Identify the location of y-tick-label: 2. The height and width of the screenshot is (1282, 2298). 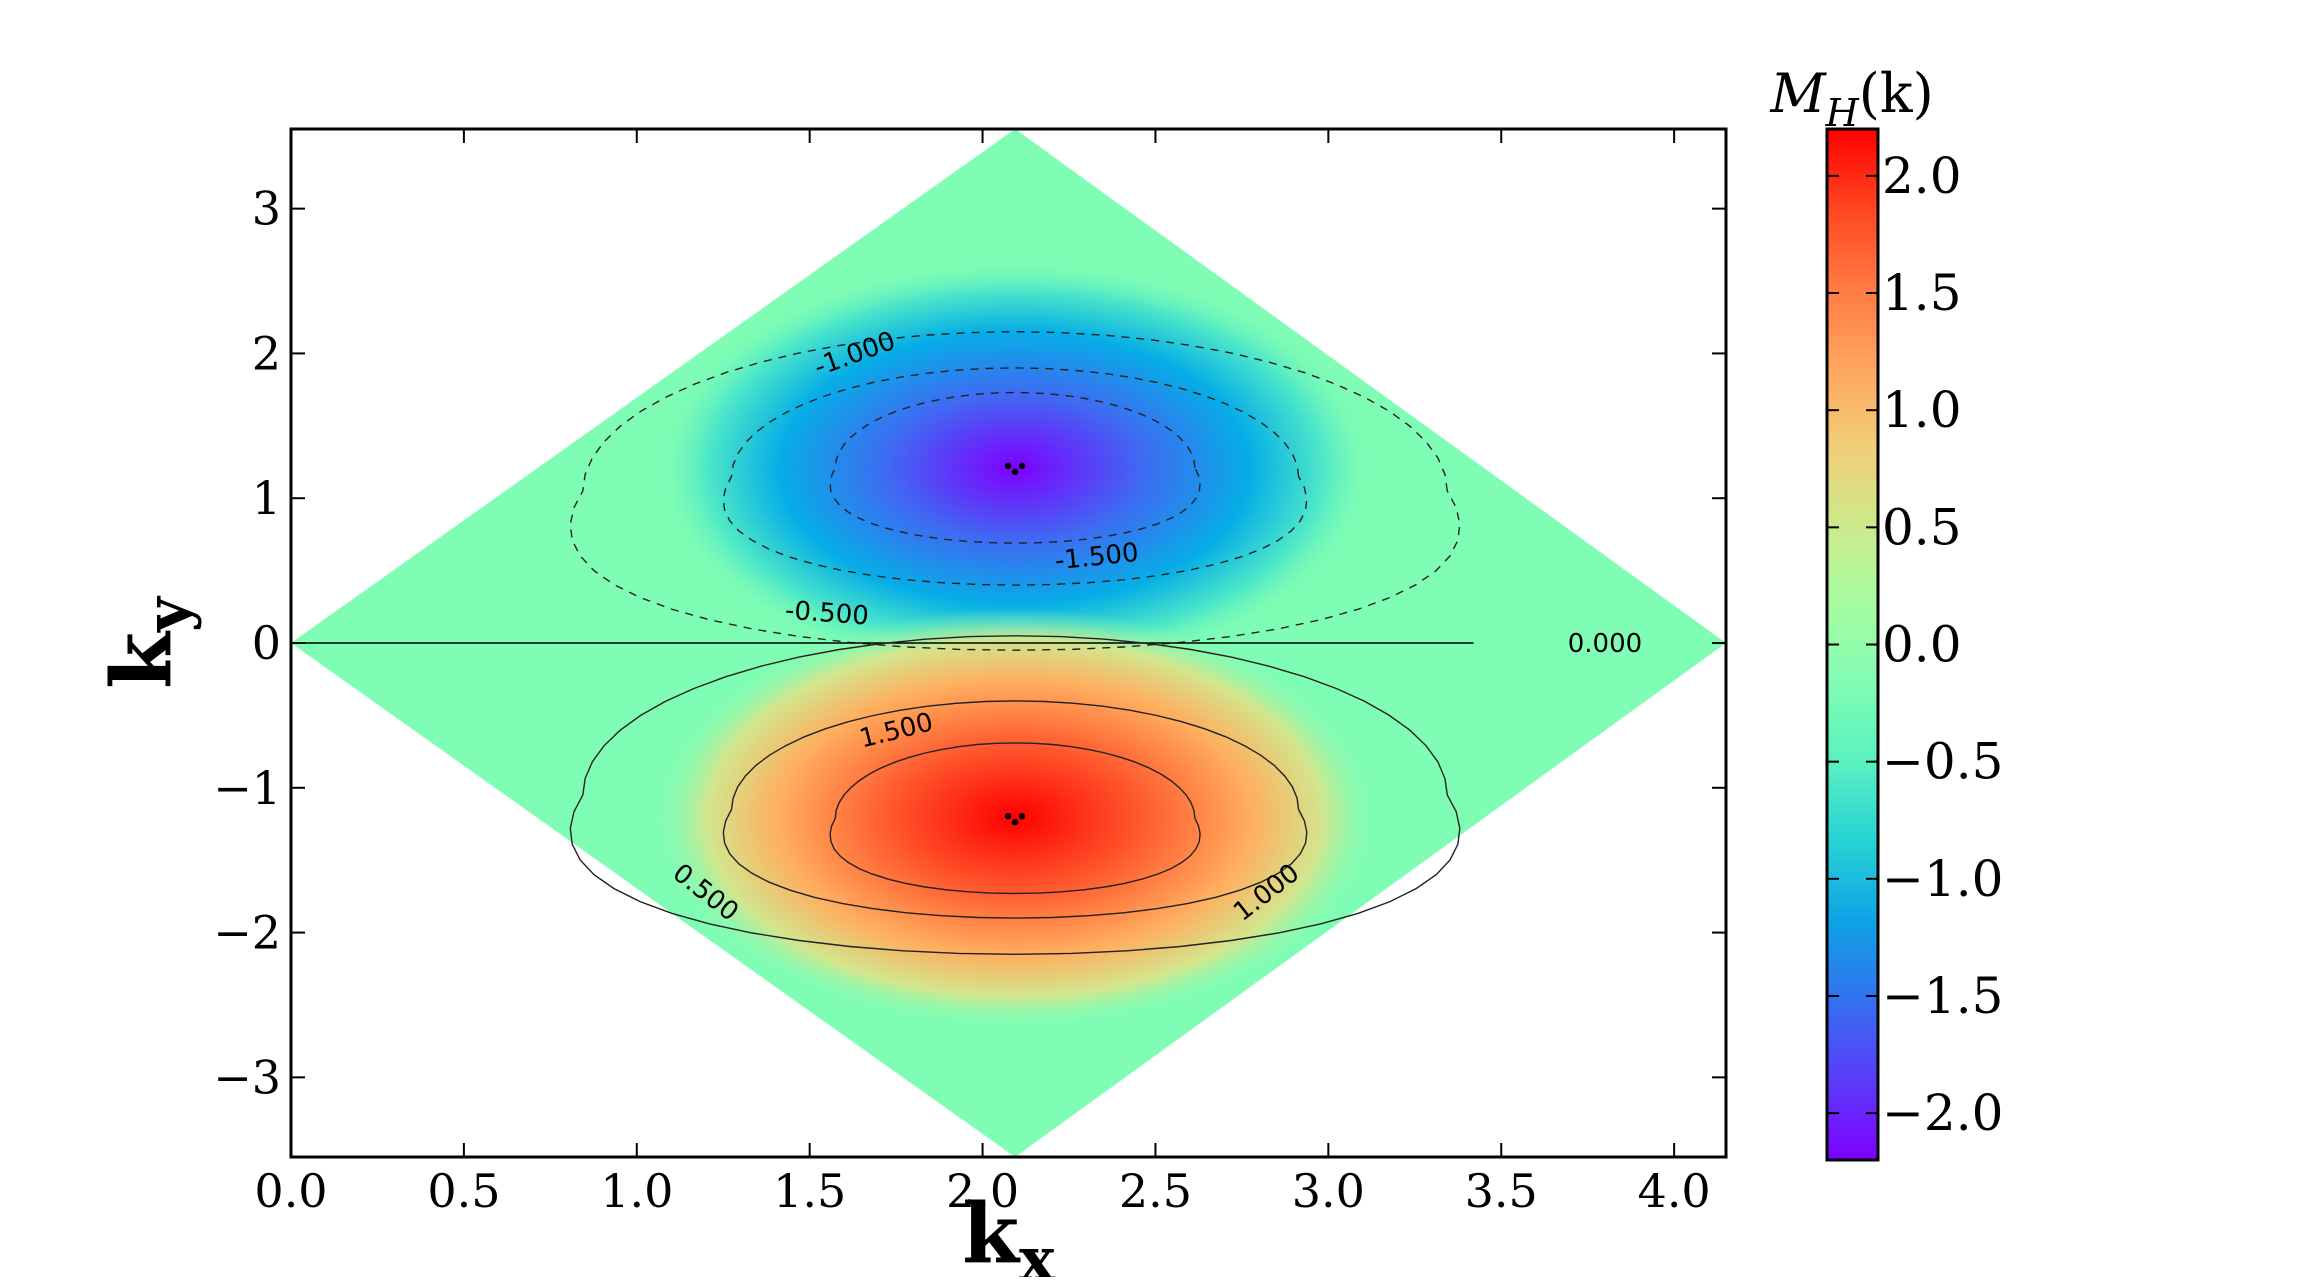
(266, 353).